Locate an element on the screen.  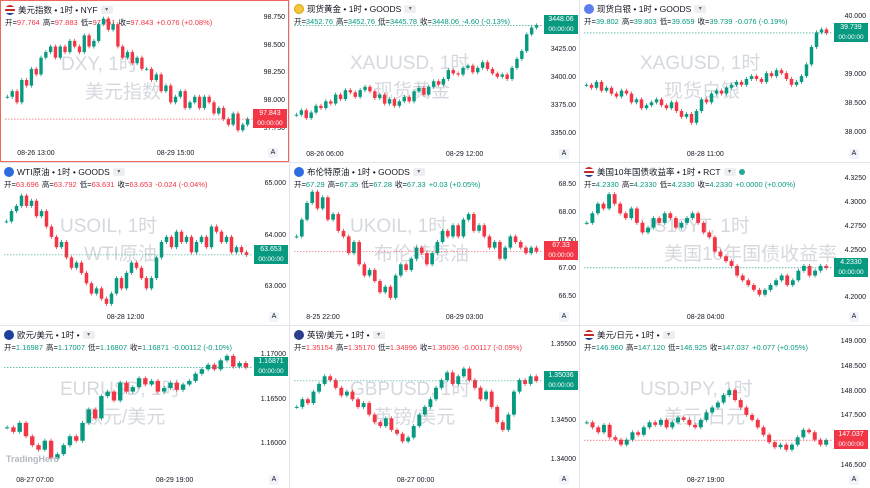
bar-countdown: 00:00:00 is located at coordinates (851, 272).